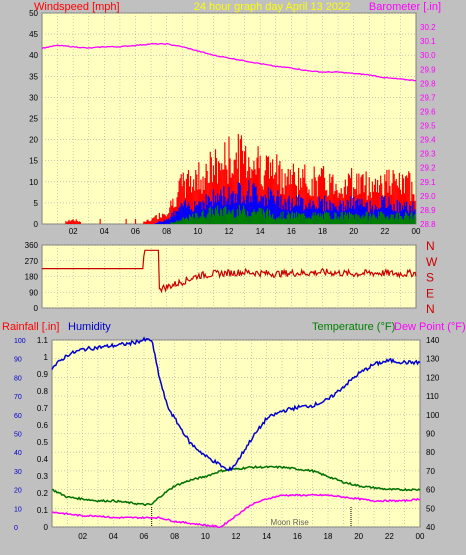 This screenshot has width=466, height=555. I want to click on y2-tick-label: 29.7, so click(428, 97).